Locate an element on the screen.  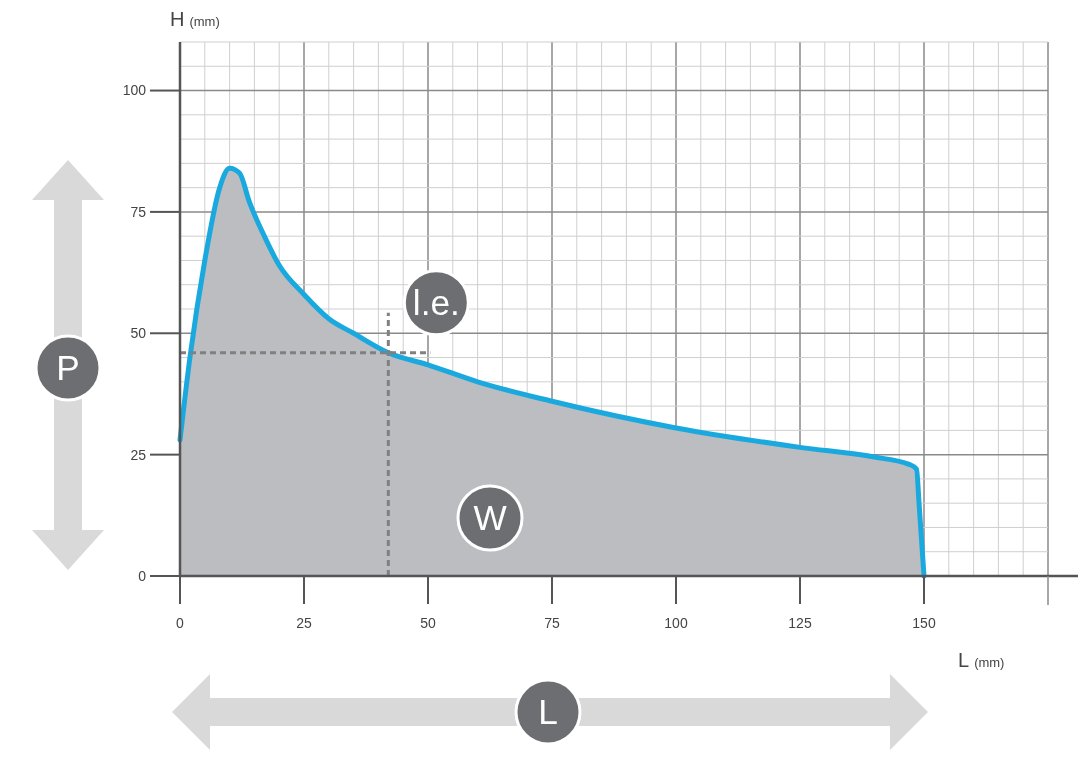
x-tick-label: 0 is located at coordinates (180, 623).